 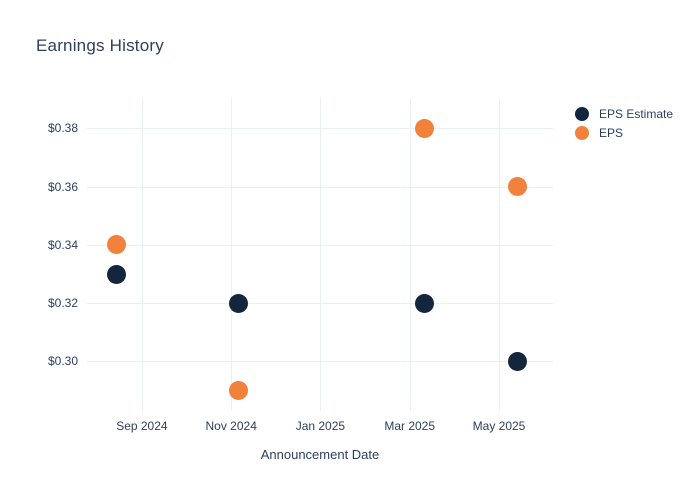 I want to click on chart-title: Earnings History, so click(x=100, y=45).